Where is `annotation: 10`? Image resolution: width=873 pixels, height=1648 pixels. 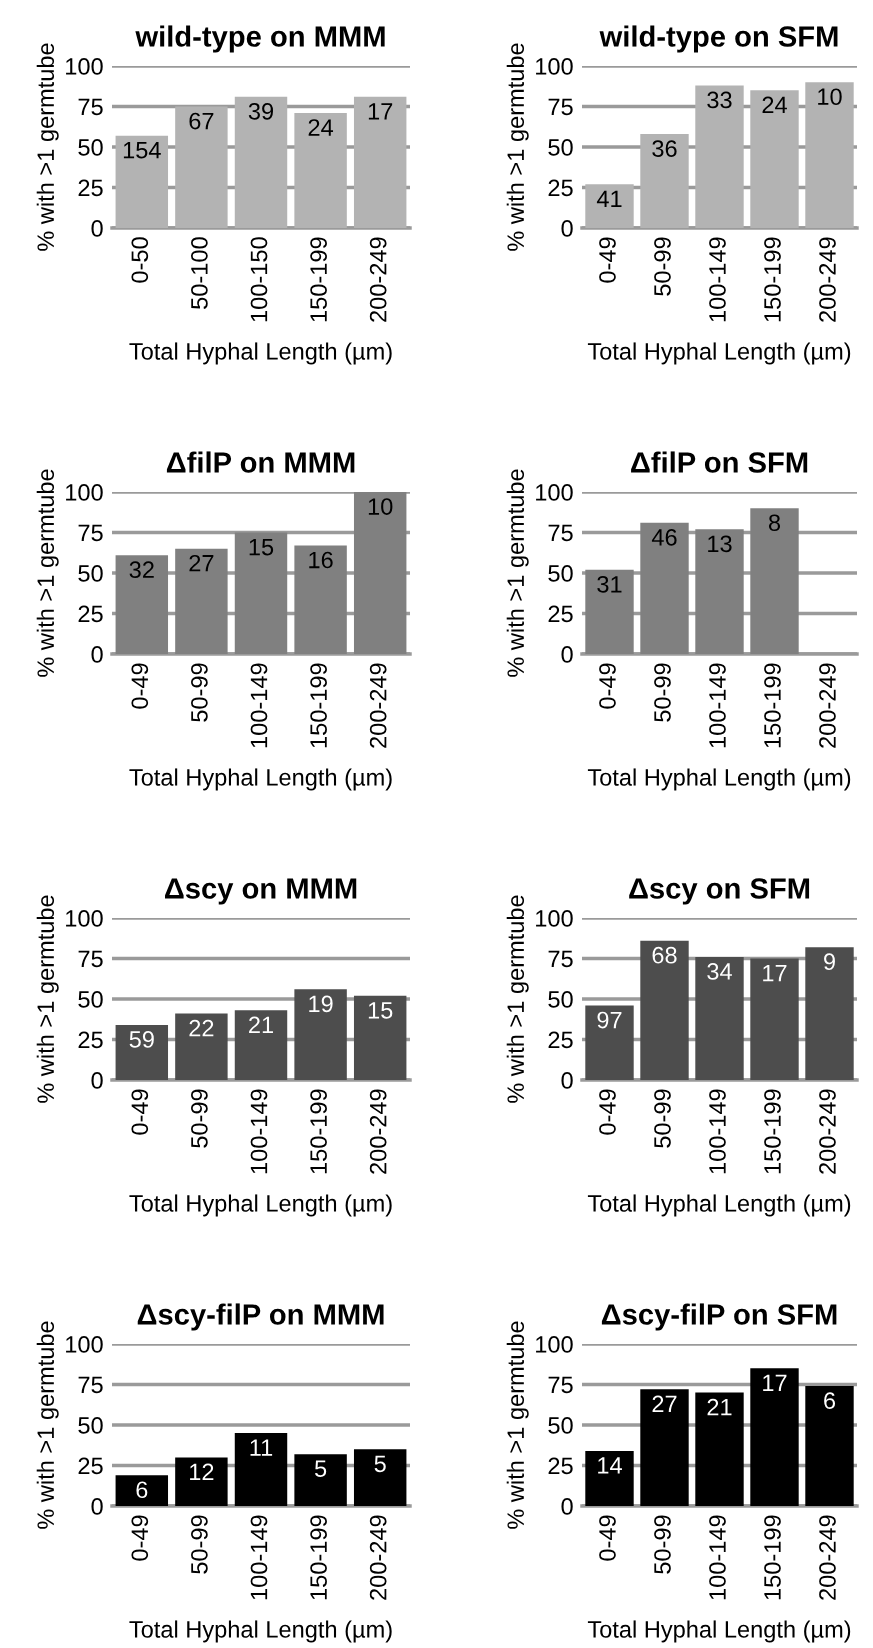
annotation: 10 is located at coordinates (380, 506).